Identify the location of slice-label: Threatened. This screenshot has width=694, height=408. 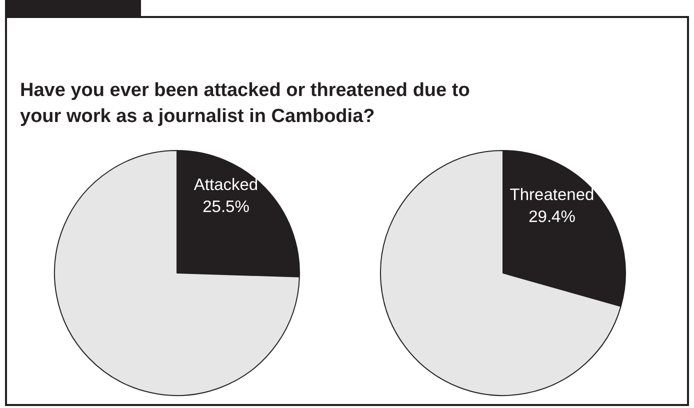
(552, 195).